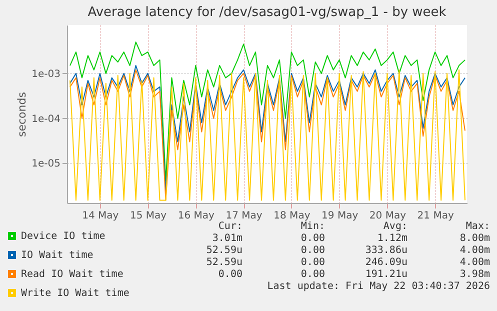 The width and height of the screenshot is (497, 311). Describe the element at coordinates (63, 236) in the screenshot. I see `legend-label: Device IO time` at that location.